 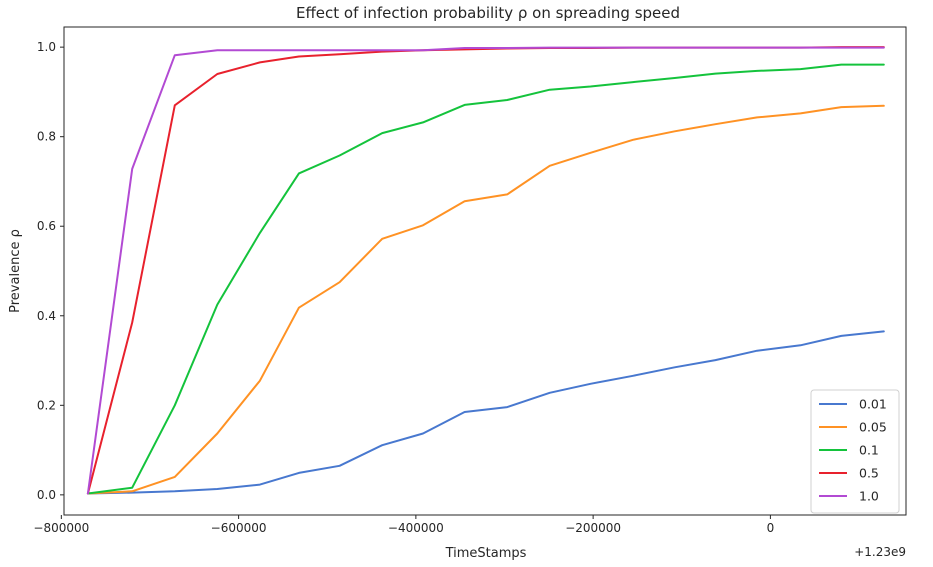 What do you see at coordinates (46, 137) in the screenshot?
I see `y-tick-label: 0.8` at bounding box center [46, 137].